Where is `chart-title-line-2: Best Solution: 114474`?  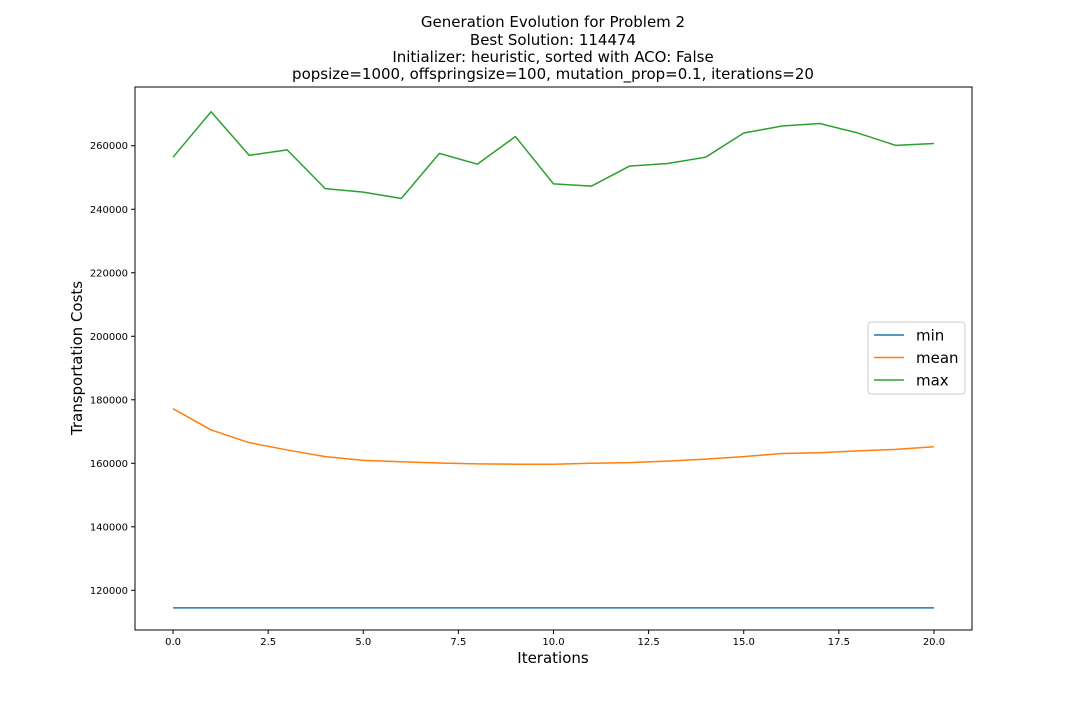 chart-title-line-2: Best Solution: 114474 is located at coordinates (553, 40).